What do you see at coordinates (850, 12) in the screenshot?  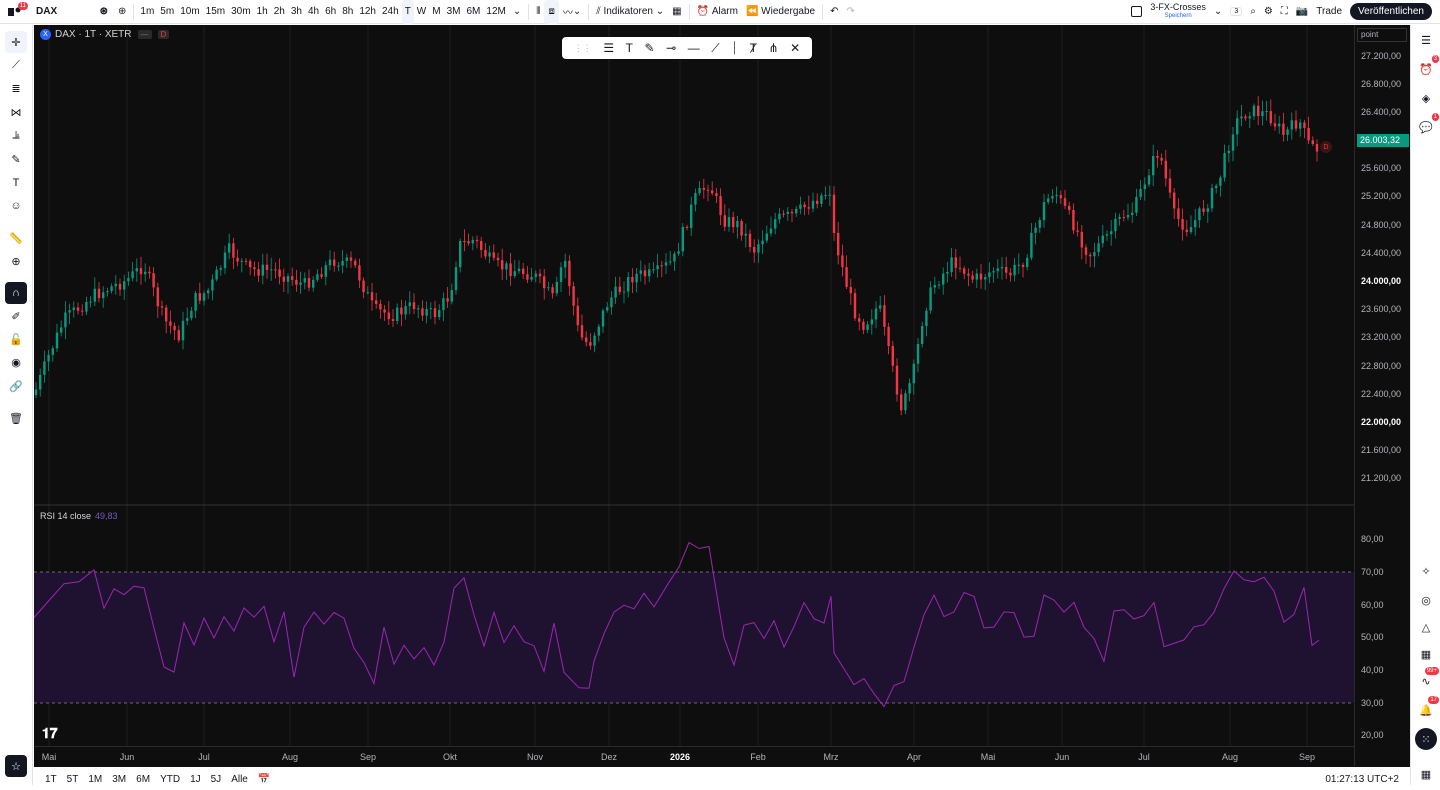 I see `redo-button: ↷` at bounding box center [850, 12].